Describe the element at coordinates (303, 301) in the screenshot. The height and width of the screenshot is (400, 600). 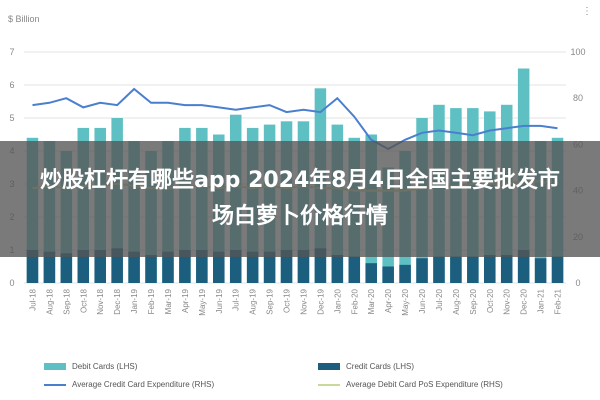
I see `x-tick-label: Nov-19` at that location.